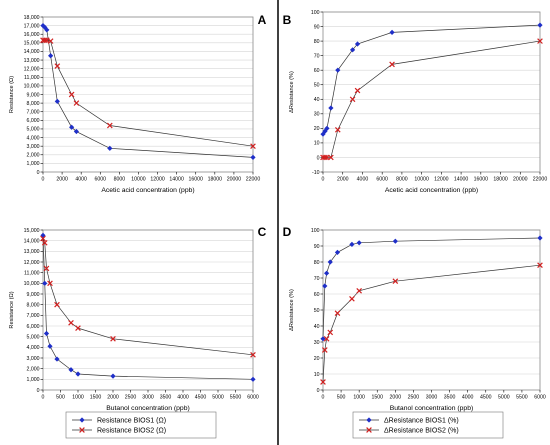 This screenshot has height=445, width=550. What do you see at coordinates (82, 420) in the screenshot?
I see `legend-marker` at bounding box center [82, 420].